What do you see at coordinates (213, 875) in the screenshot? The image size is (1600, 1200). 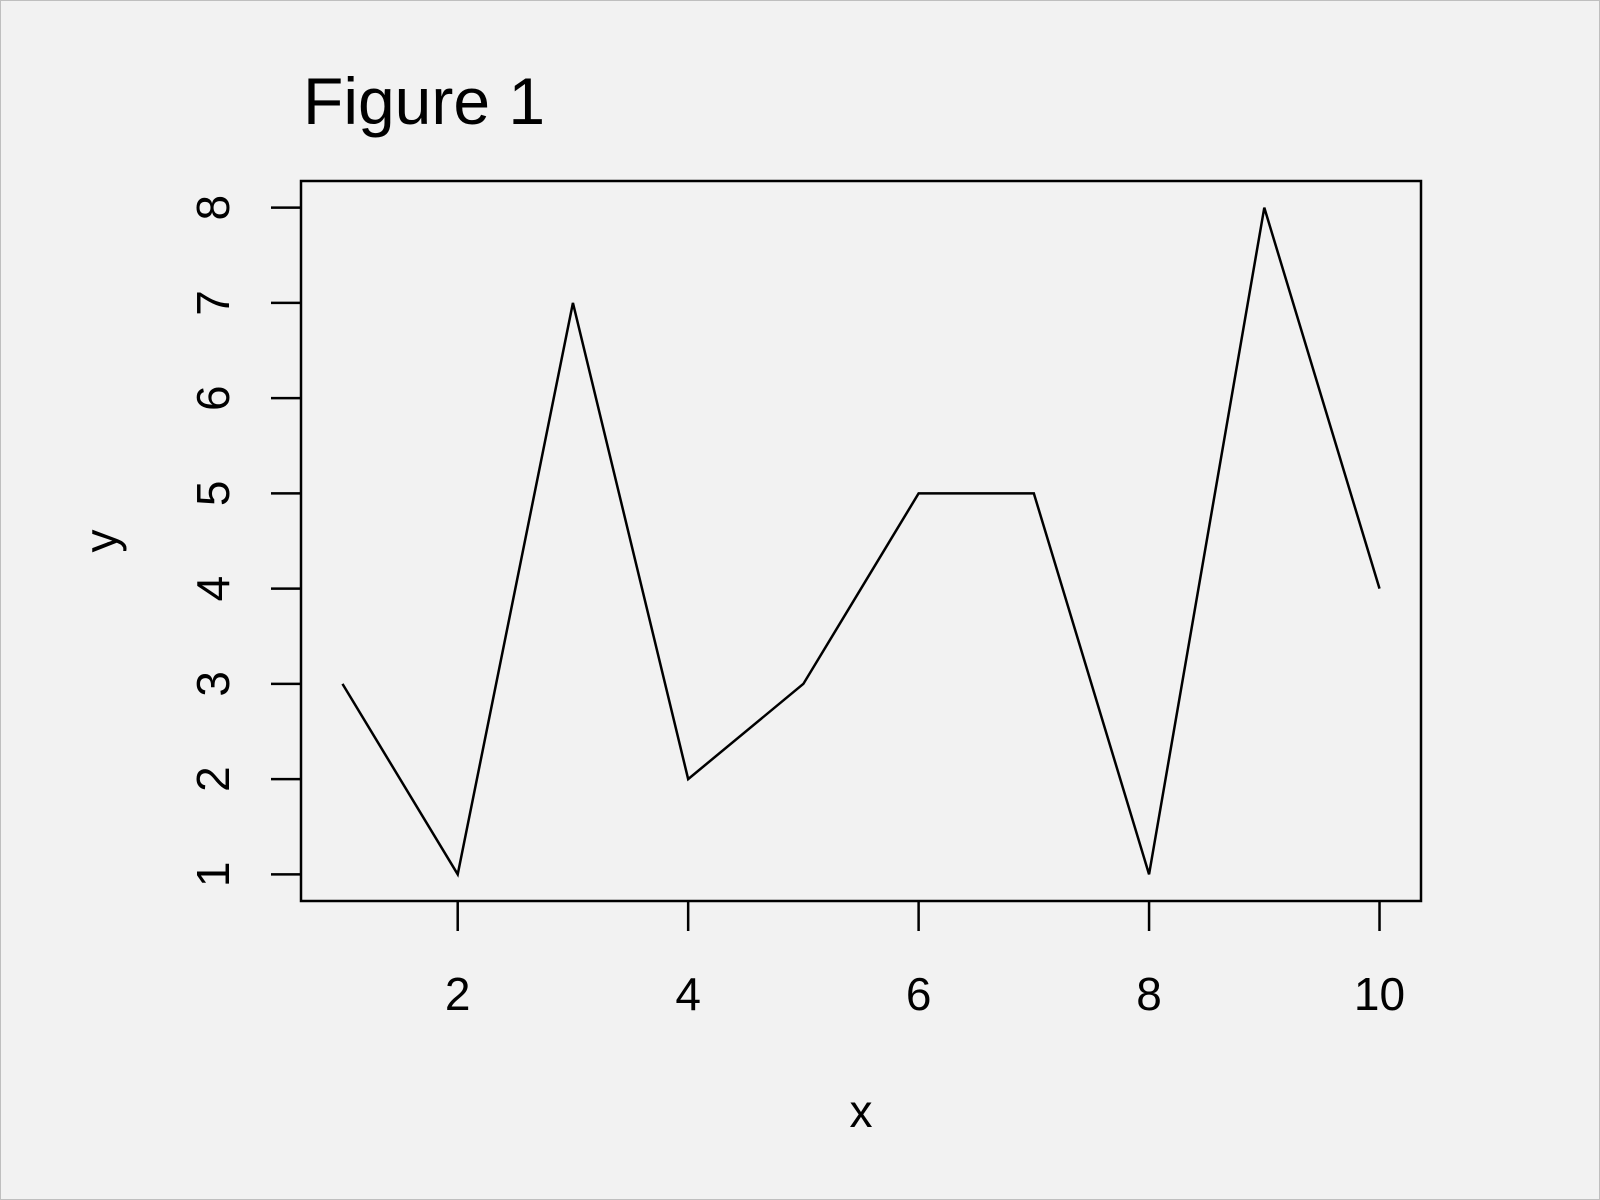 I see `y-tick-label: 1` at bounding box center [213, 875].